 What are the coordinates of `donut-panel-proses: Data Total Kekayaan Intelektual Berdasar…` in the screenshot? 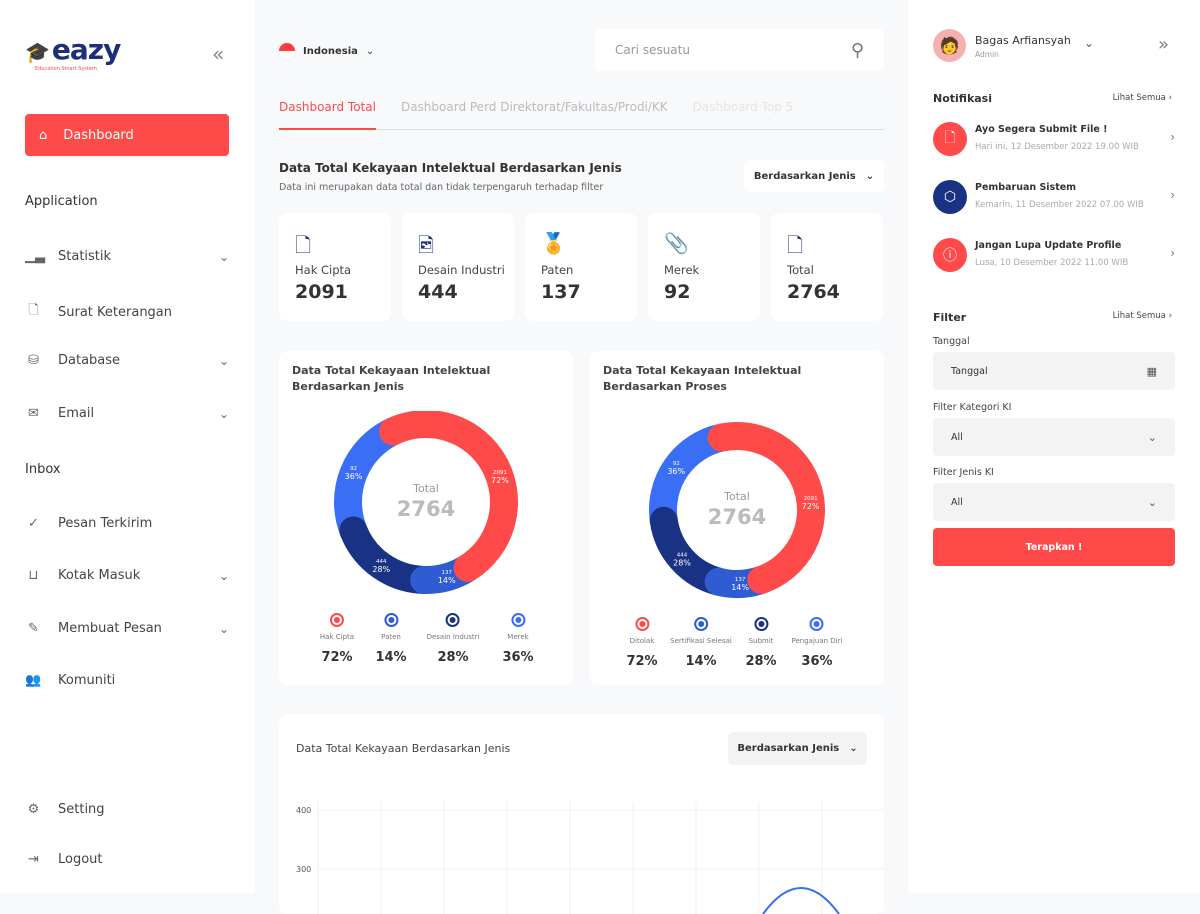 It's located at (737, 518).